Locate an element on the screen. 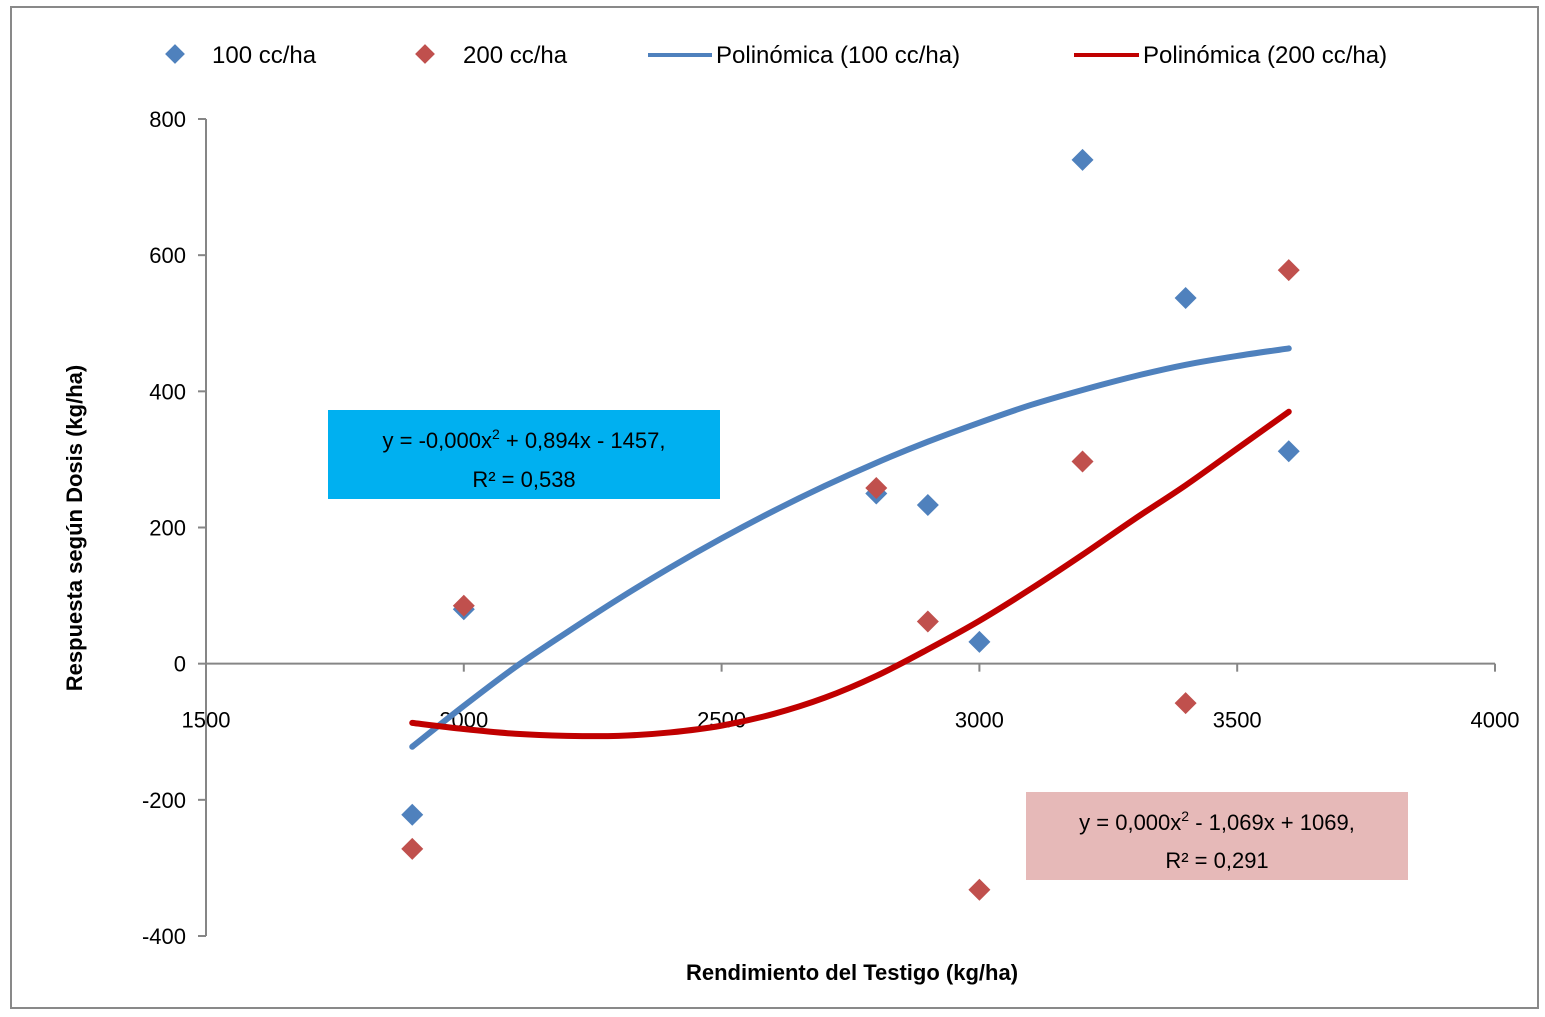 The width and height of the screenshot is (1545, 1017). legend-marker-100cc is located at coordinates (175, 54).